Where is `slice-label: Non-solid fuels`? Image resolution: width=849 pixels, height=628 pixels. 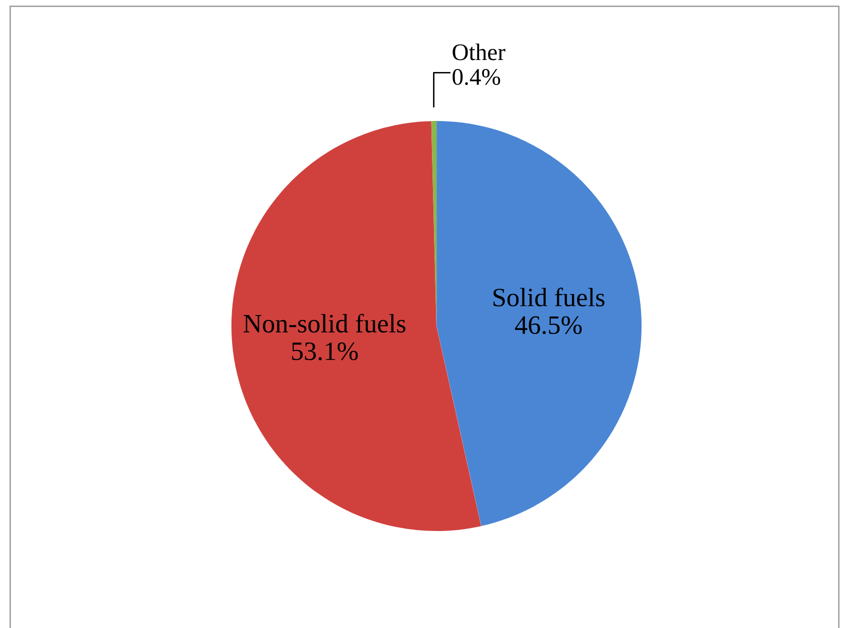
slice-label: Non-solid fuels is located at coordinates (325, 323).